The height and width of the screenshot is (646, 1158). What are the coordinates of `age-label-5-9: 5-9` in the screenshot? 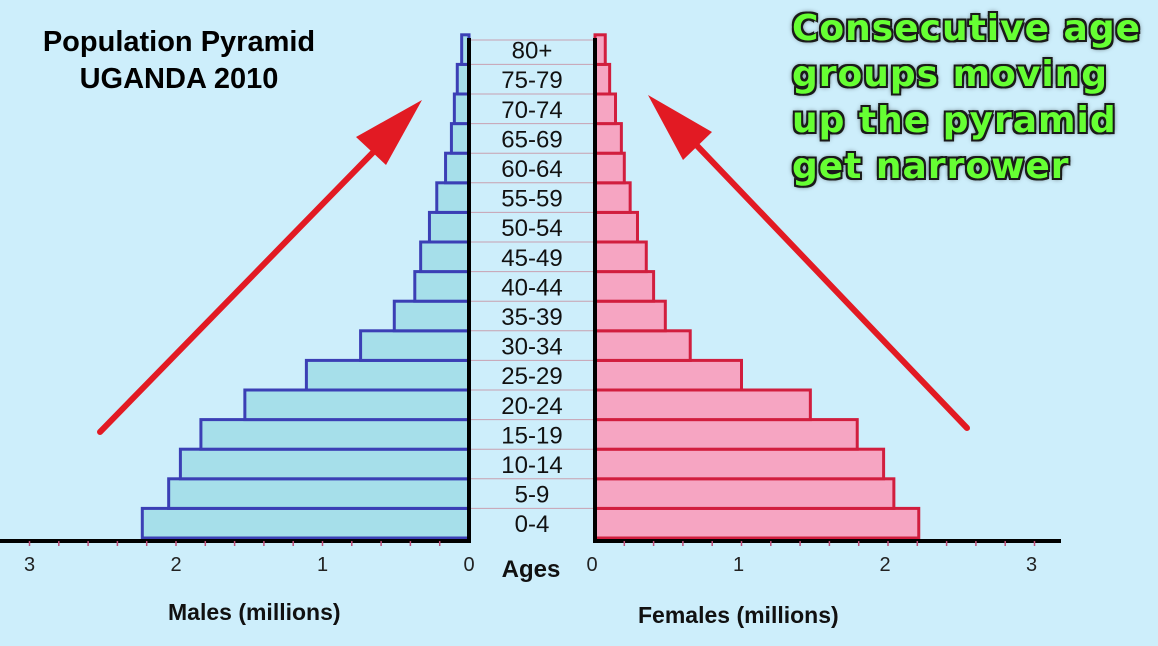 It's located at (532, 495).